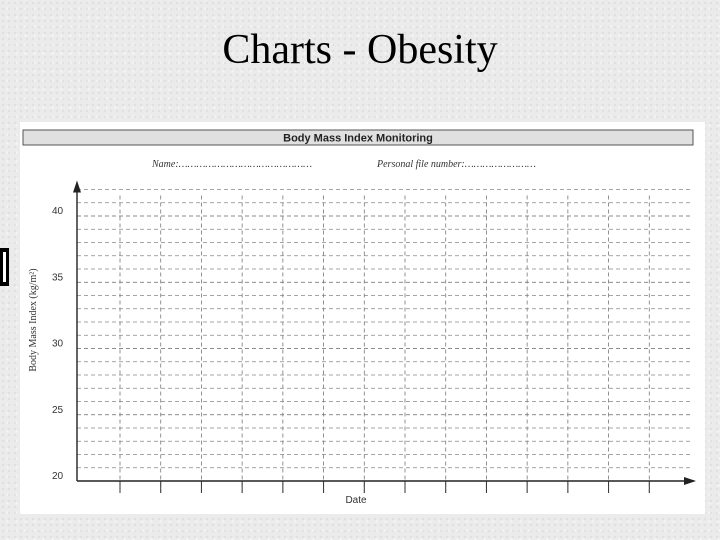 The image size is (720, 540). I want to click on chart-title: Body Mass Index Monitoring, so click(358, 139).